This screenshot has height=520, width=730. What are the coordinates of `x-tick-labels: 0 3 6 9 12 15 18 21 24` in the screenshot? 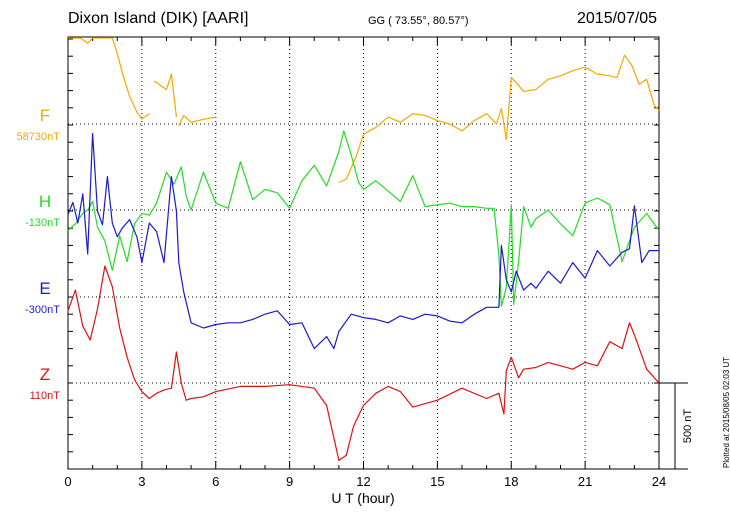 It's located at (365, 481).